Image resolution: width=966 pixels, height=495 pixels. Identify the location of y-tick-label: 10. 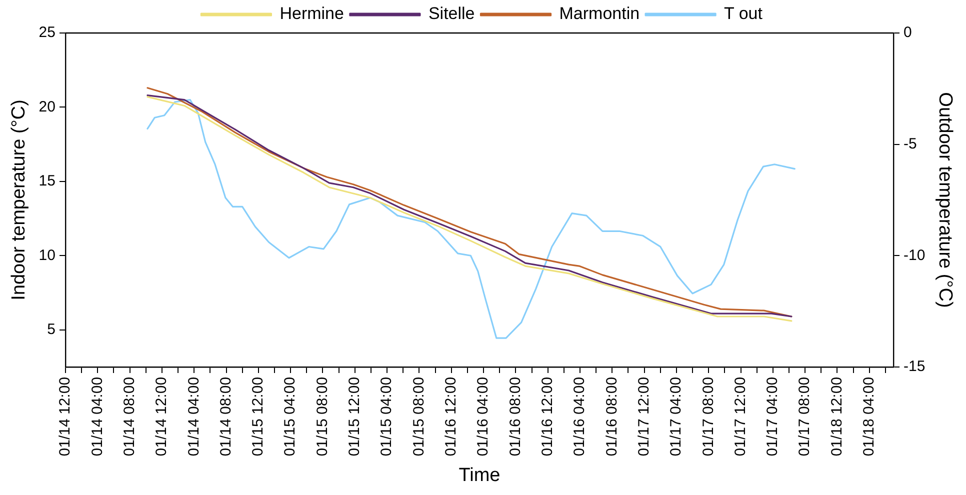
(47, 255).